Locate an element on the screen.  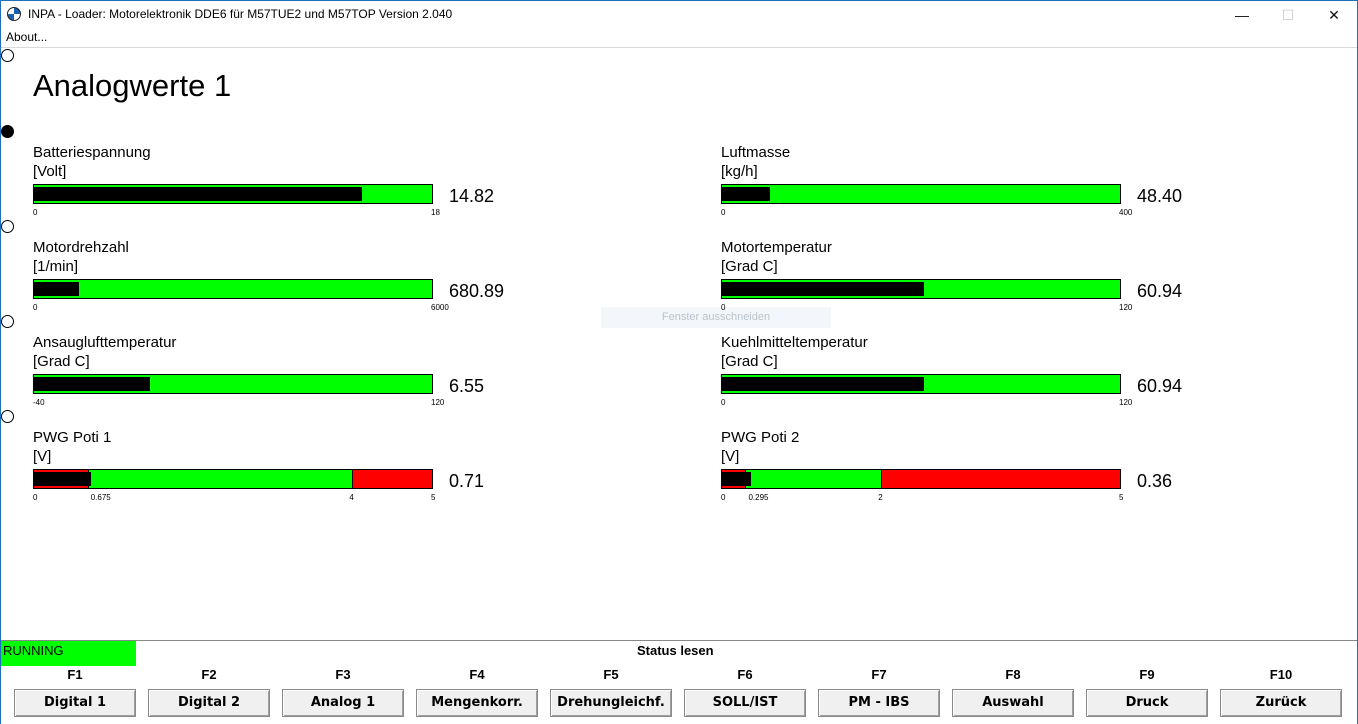
gauge-name: Kuehlmitteltemperatur is located at coordinates (794, 342).